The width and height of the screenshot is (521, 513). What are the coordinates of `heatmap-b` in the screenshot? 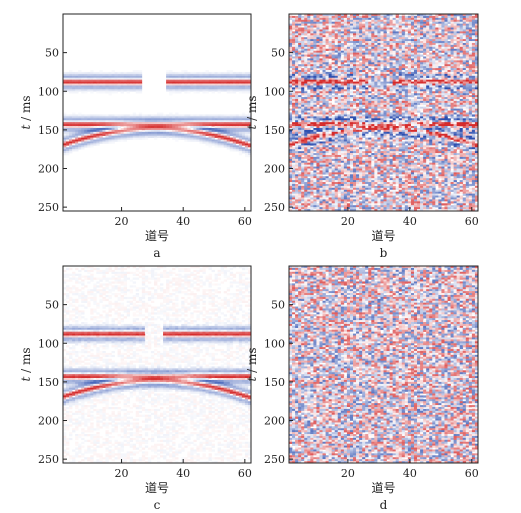 It's located at (383, 112).